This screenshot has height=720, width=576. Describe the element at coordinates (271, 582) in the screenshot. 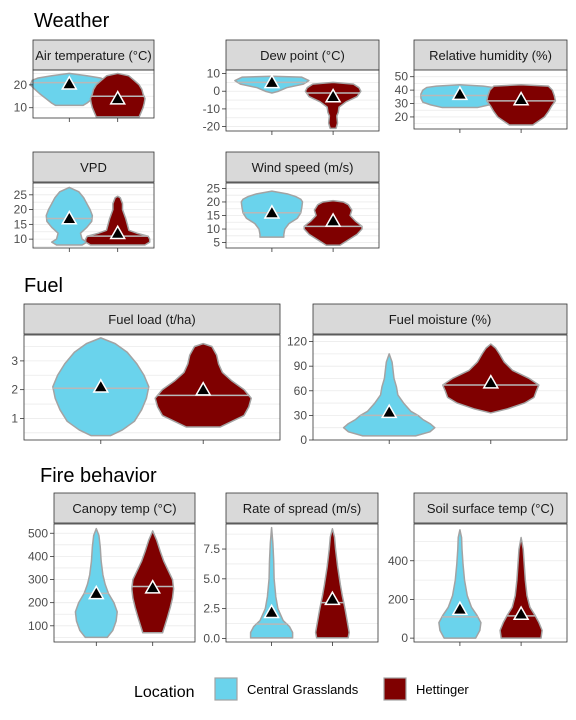

I see `violin-rate-of-spread-m-s-central-grasslands` at that location.